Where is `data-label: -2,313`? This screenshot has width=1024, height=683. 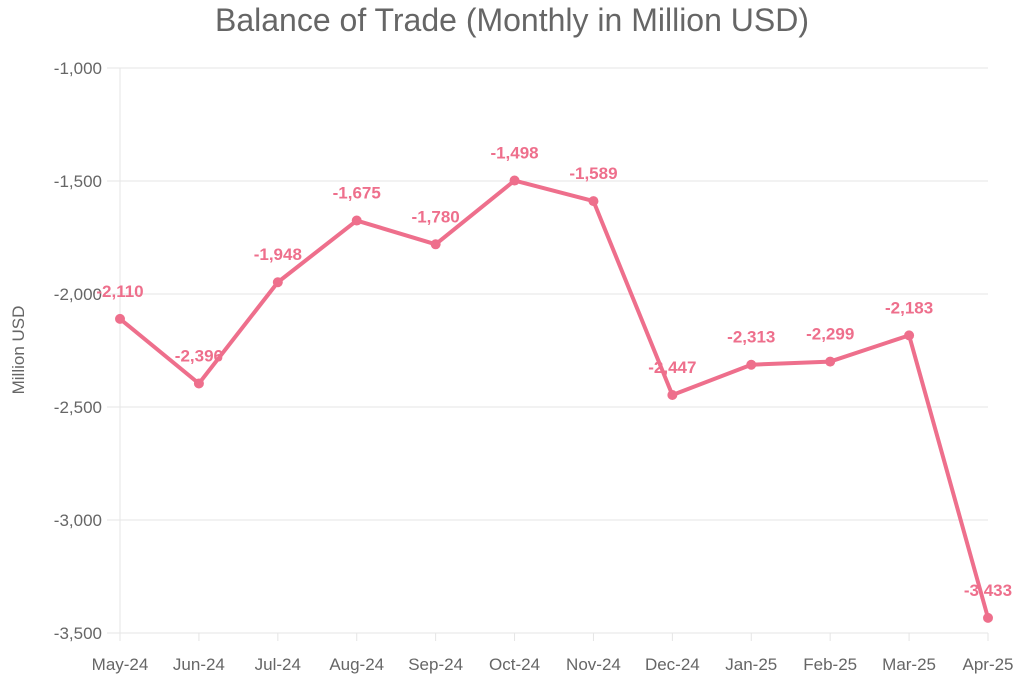 data-label: -2,313 is located at coordinates (751, 337).